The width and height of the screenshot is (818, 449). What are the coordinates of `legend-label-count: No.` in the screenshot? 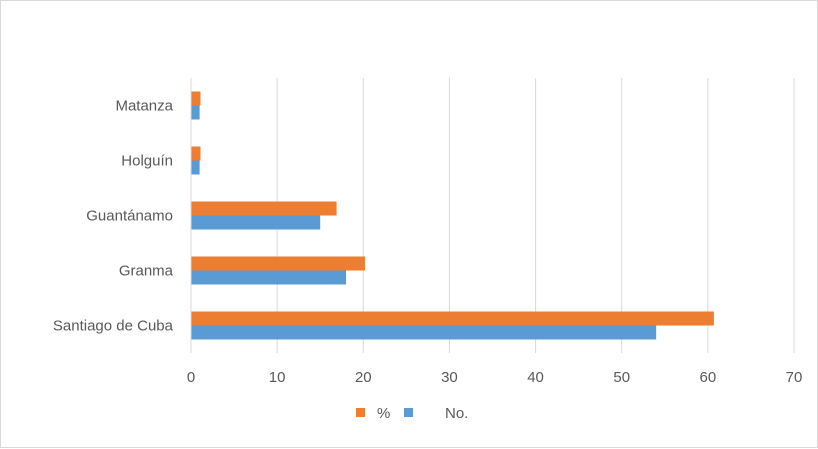 It's located at (456, 413).